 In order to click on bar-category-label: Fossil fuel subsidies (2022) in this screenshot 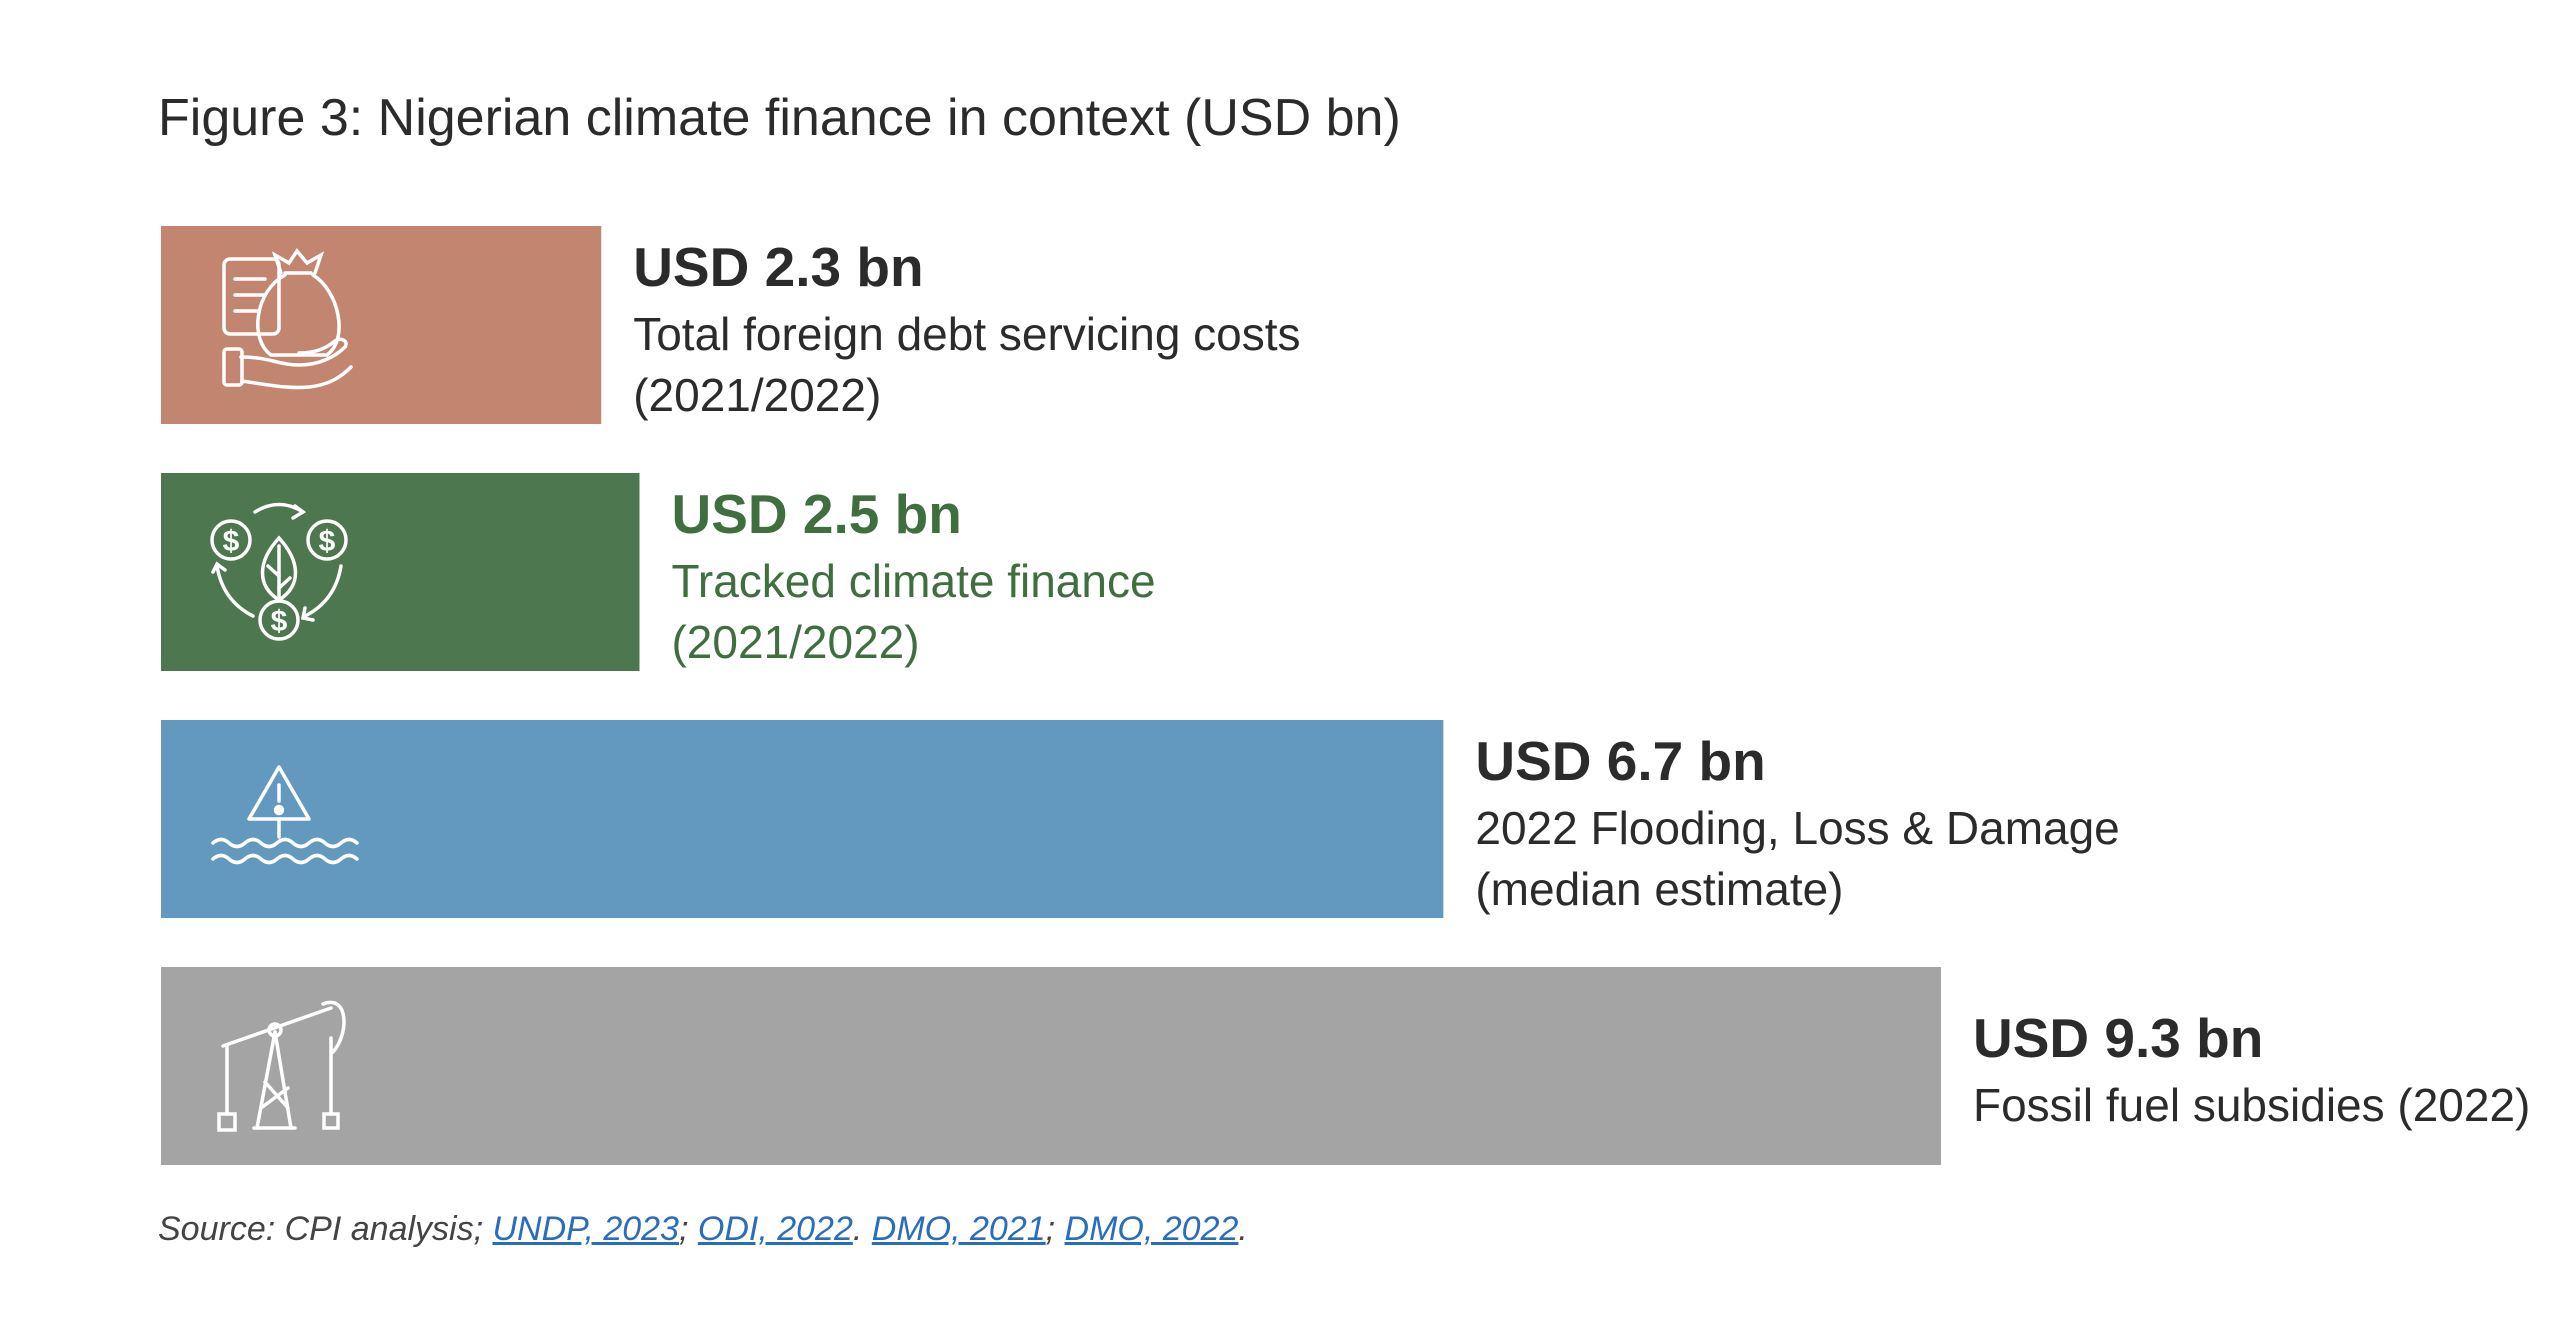, I will do `click(2251, 1105)`.